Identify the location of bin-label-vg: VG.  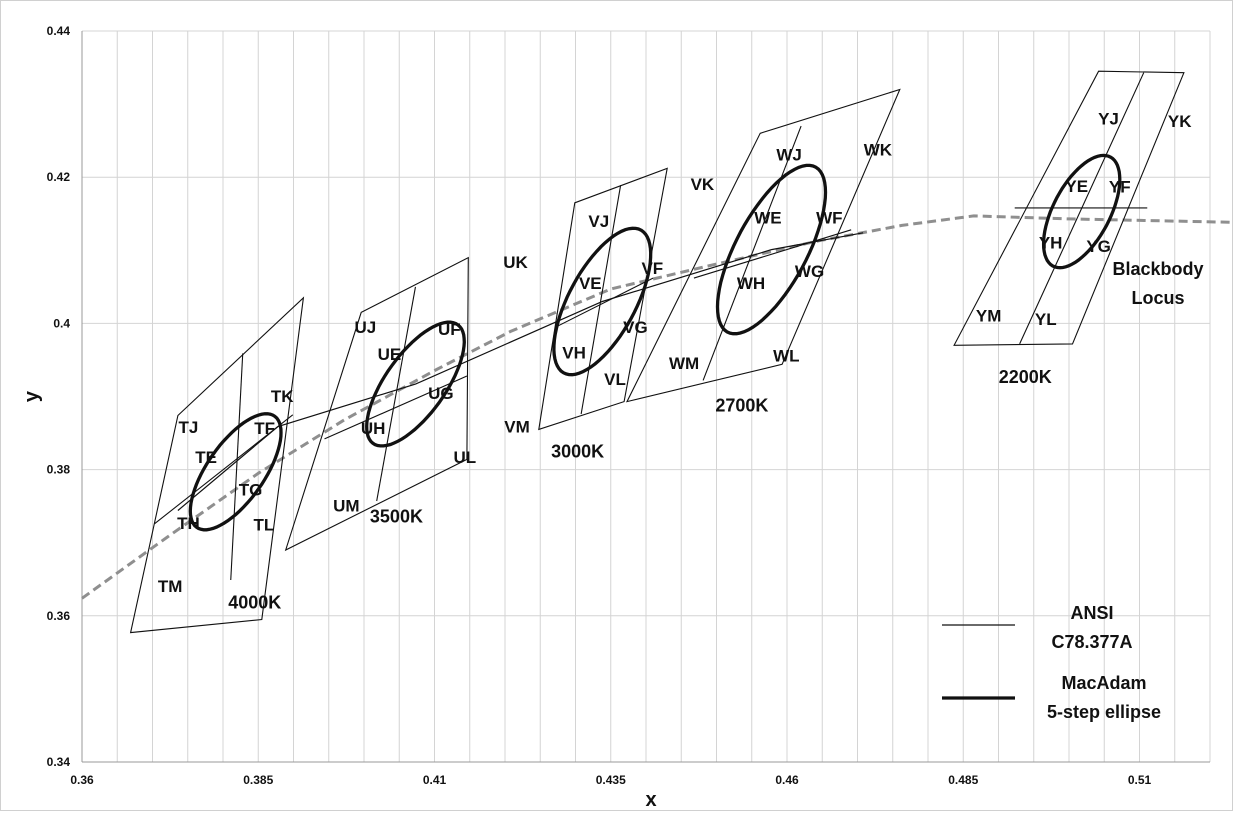
(635, 327).